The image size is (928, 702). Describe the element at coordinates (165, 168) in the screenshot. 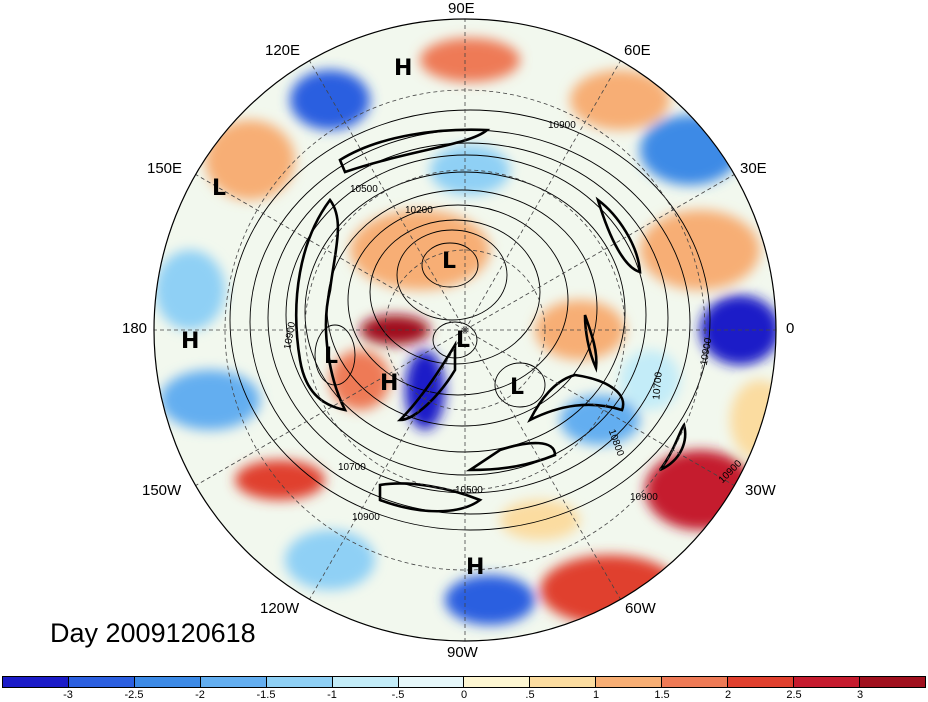

I see `longitude-label-150e: 150E` at that location.